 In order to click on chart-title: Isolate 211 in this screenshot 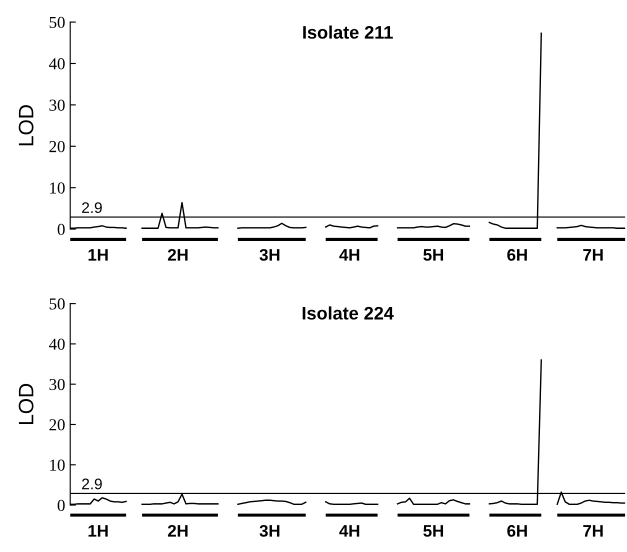, I will do `click(348, 32)`.